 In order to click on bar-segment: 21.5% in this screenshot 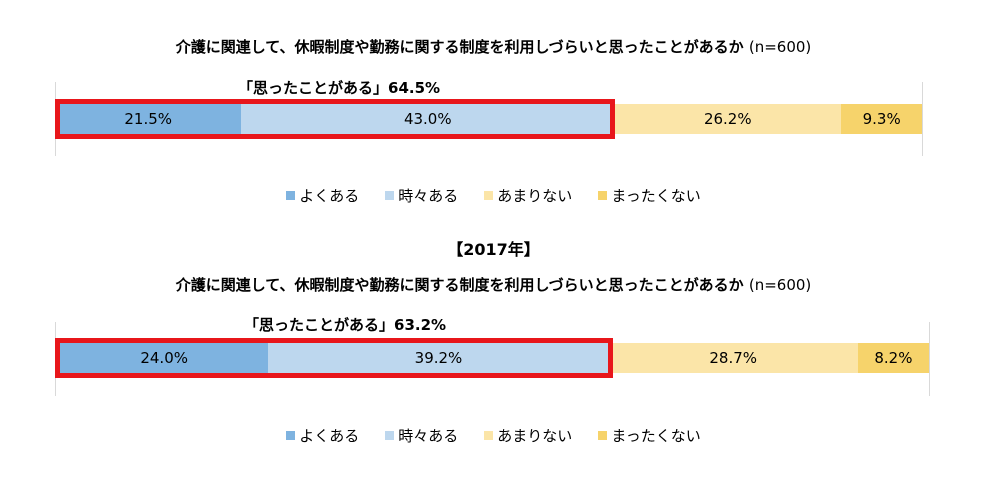, I will do `click(148, 119)`.